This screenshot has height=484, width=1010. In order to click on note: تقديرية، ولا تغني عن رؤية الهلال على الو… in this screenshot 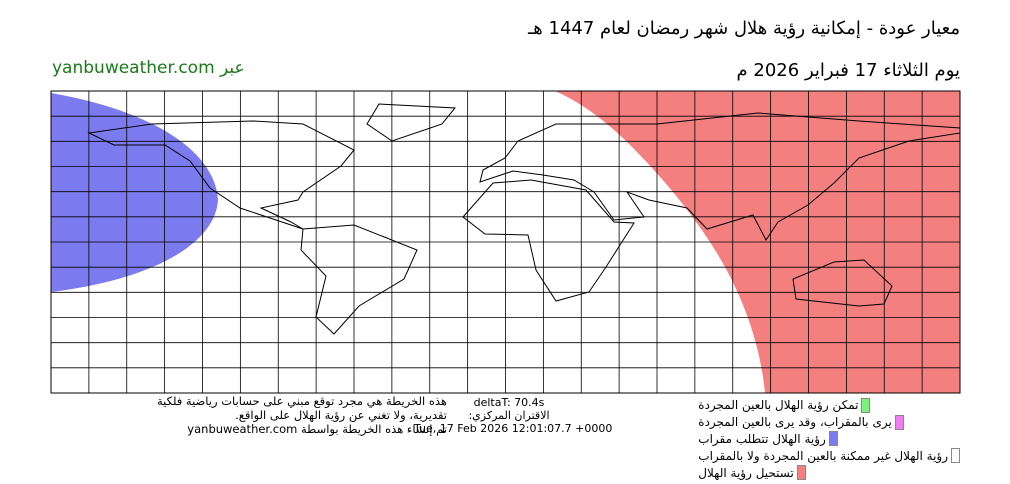, I will do `click(341, 415)`.